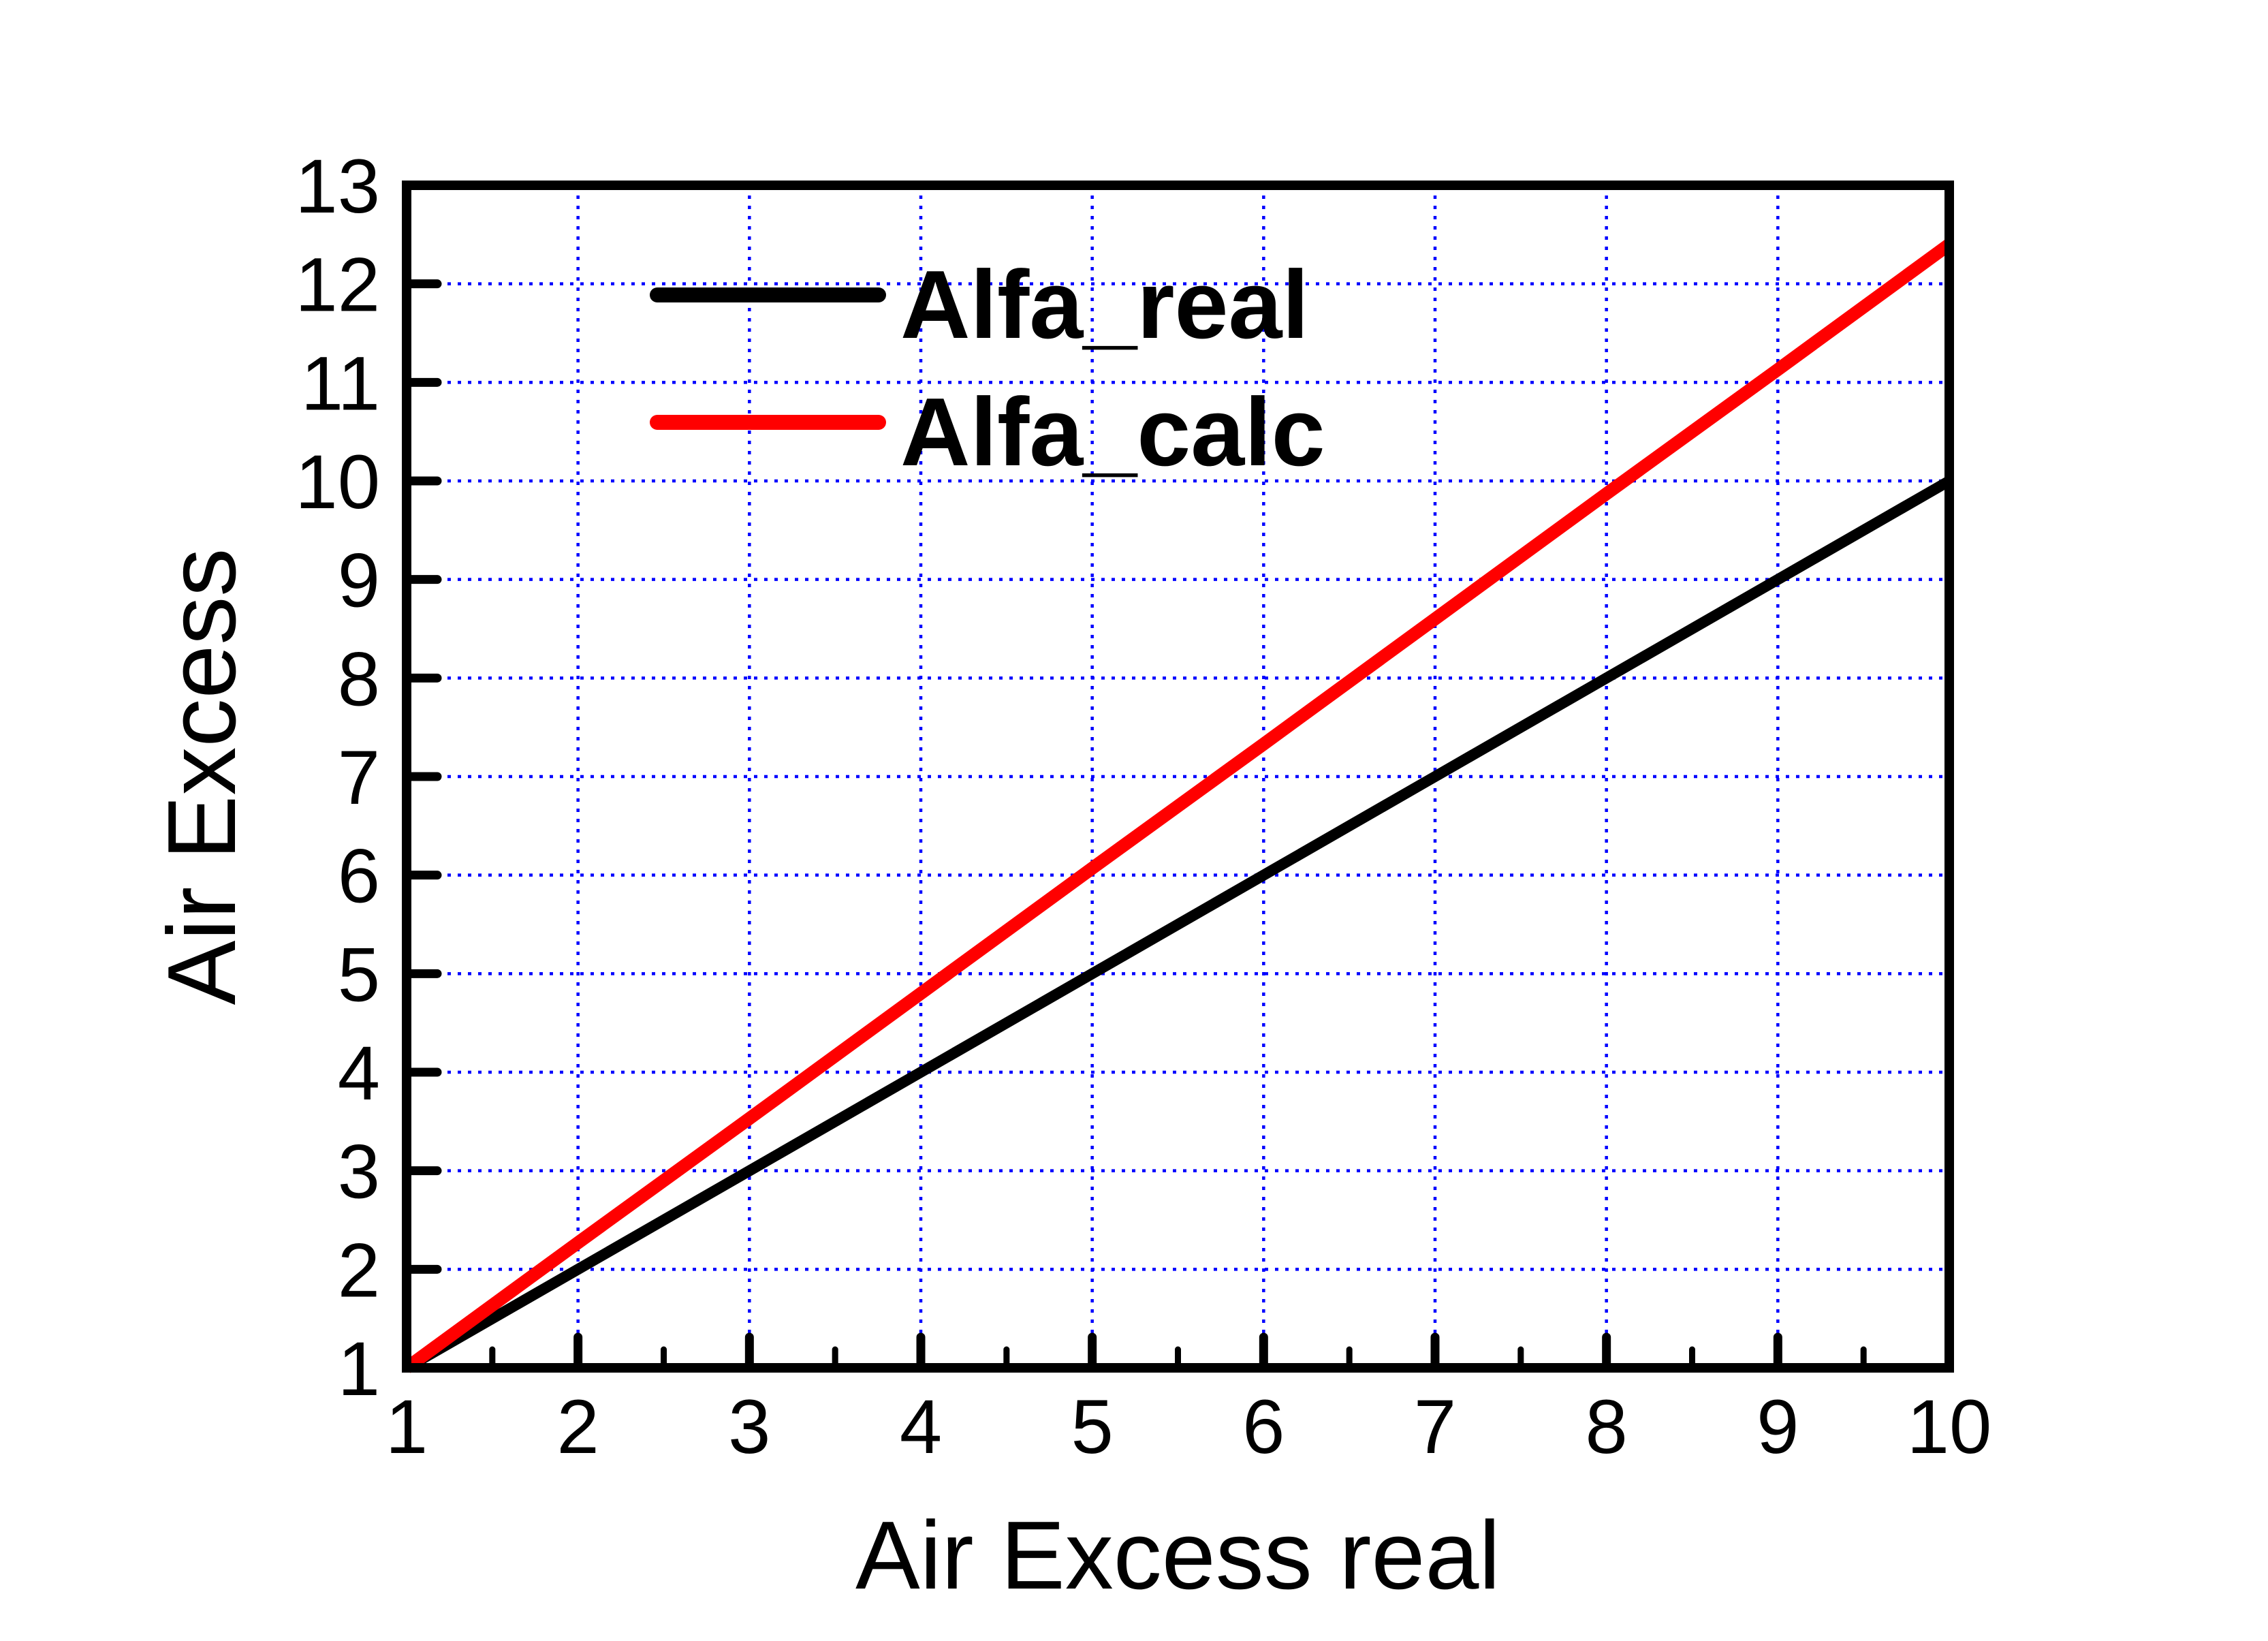  What do you see at coordinates (1435, 1426) in the screenshot?
I see `x-tick-label: 7` at bounding box center [1435, 1426].